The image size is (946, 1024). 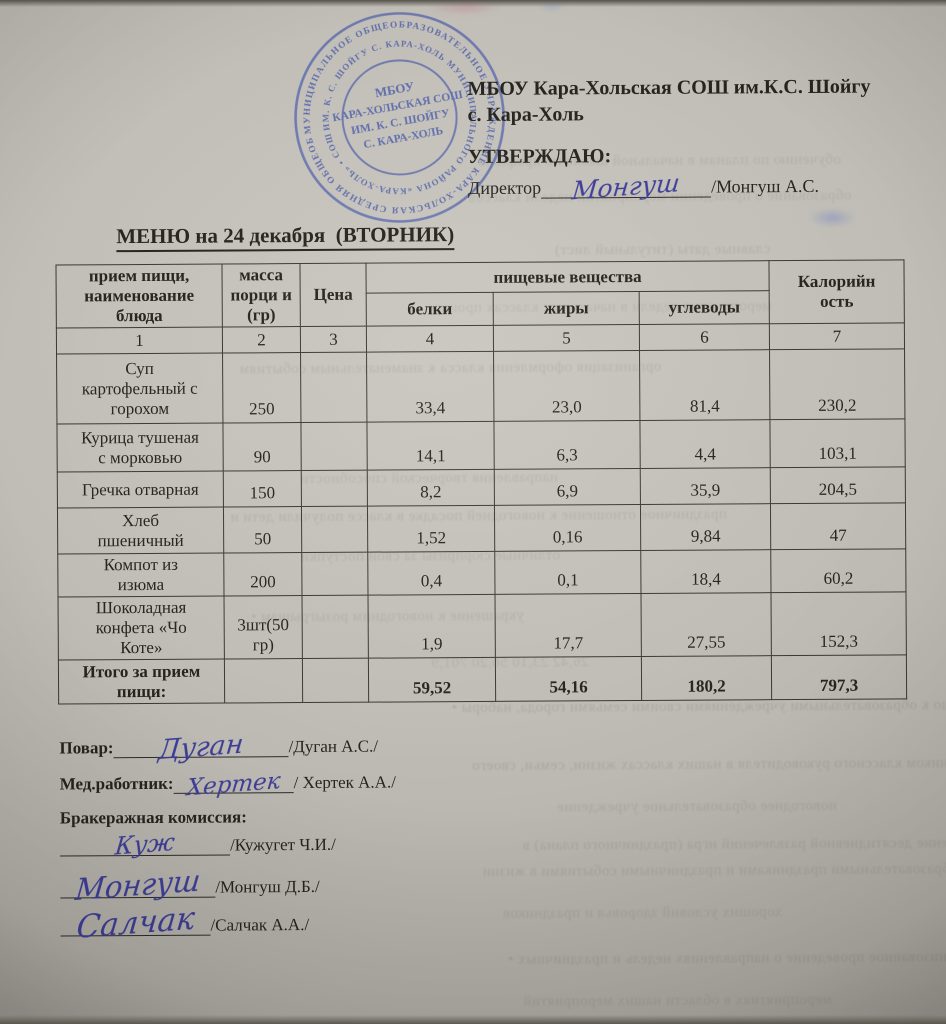 I want to click on dish-name: Курица тушеная с морковью, so click(x=140, y=448).